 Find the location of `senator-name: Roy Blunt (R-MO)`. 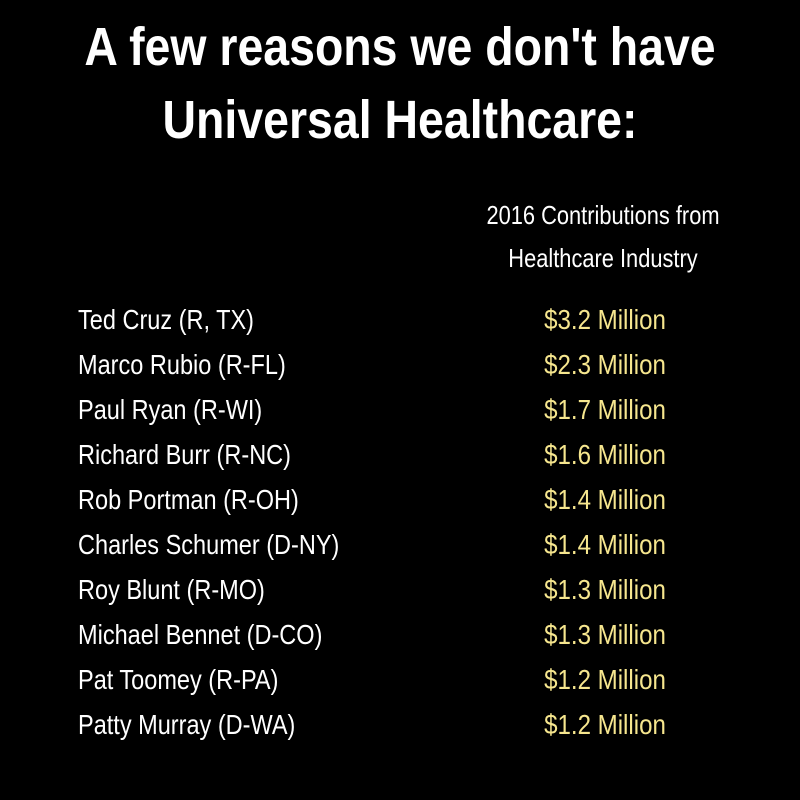

senator-name: Roy Blunt (R-MO) is located at coordinates (171, 589).